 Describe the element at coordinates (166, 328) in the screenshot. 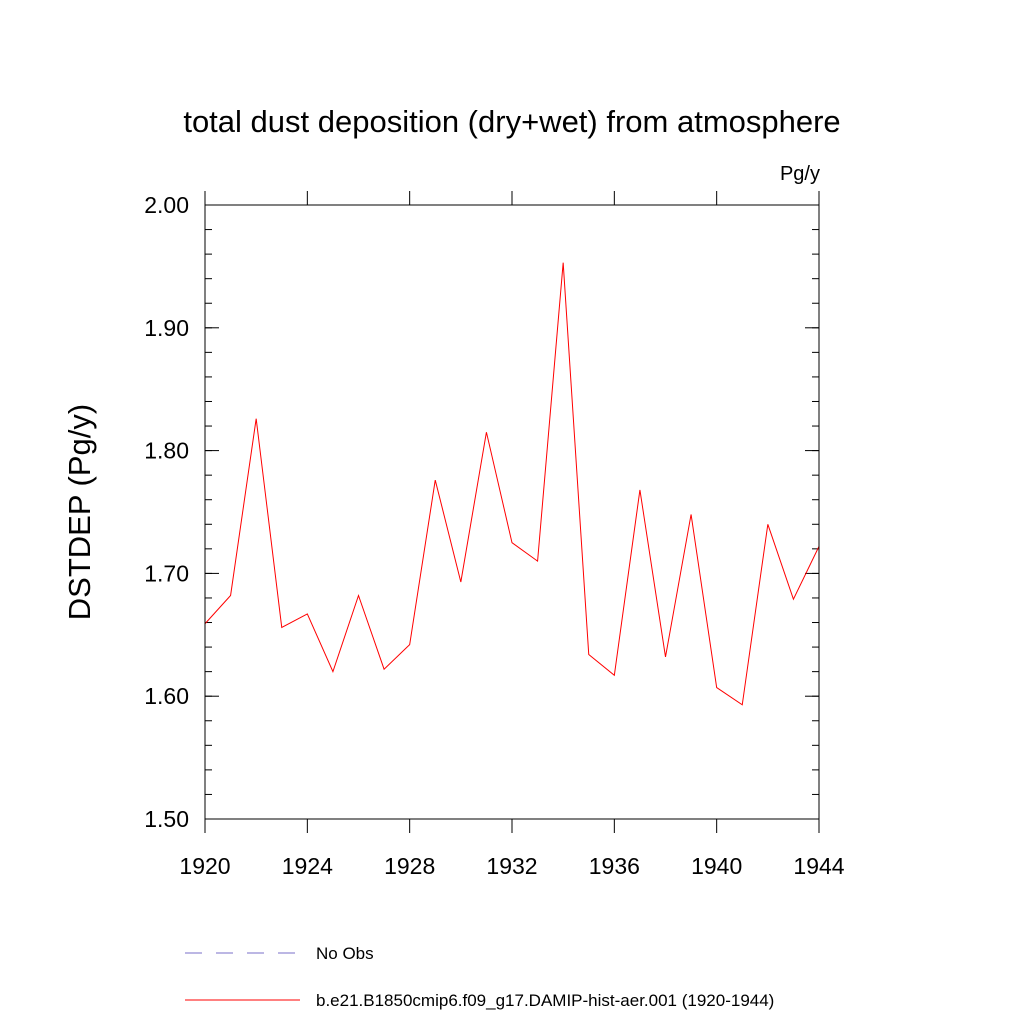

I see `y-tick-label: 1.90` at that location.